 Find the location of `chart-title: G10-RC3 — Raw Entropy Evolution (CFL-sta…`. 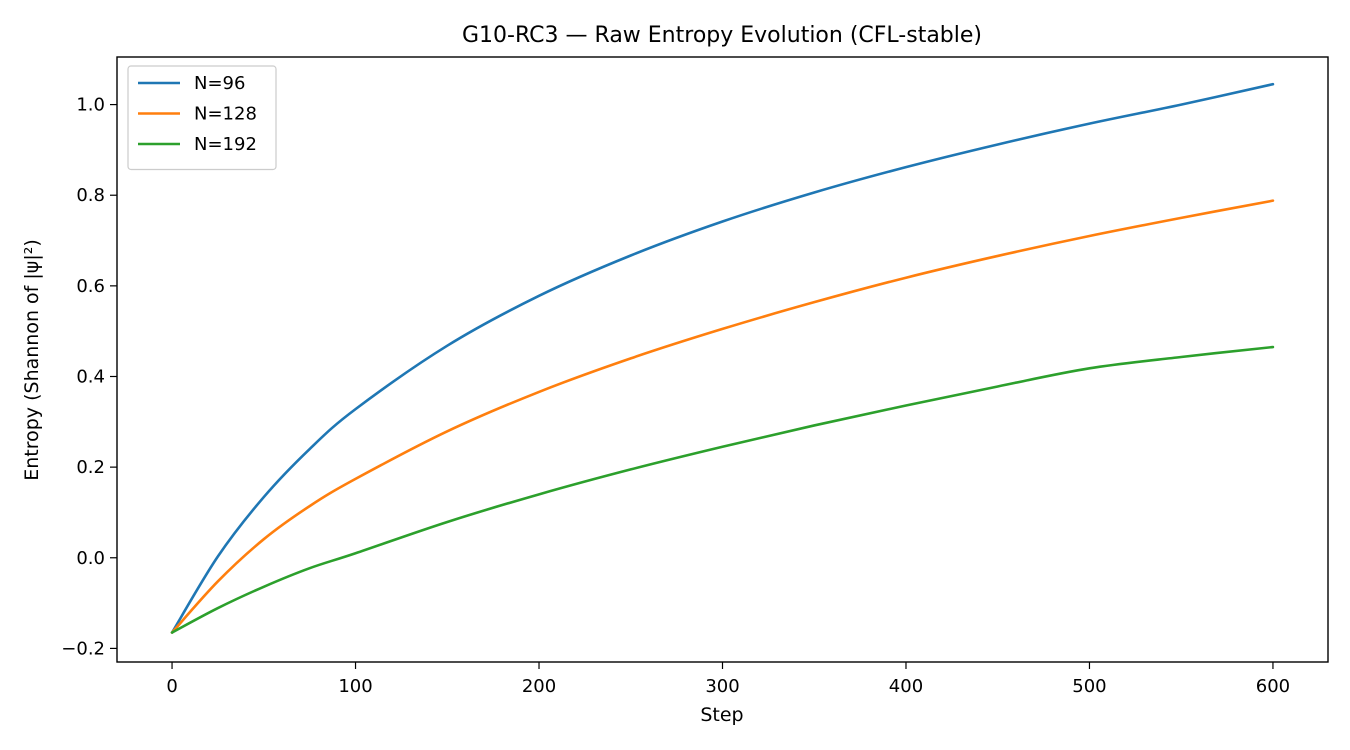

chart-title: G10-RC3 — Raw Entropy Evolution (CFL-sta… is located at coordinates (722, 35).